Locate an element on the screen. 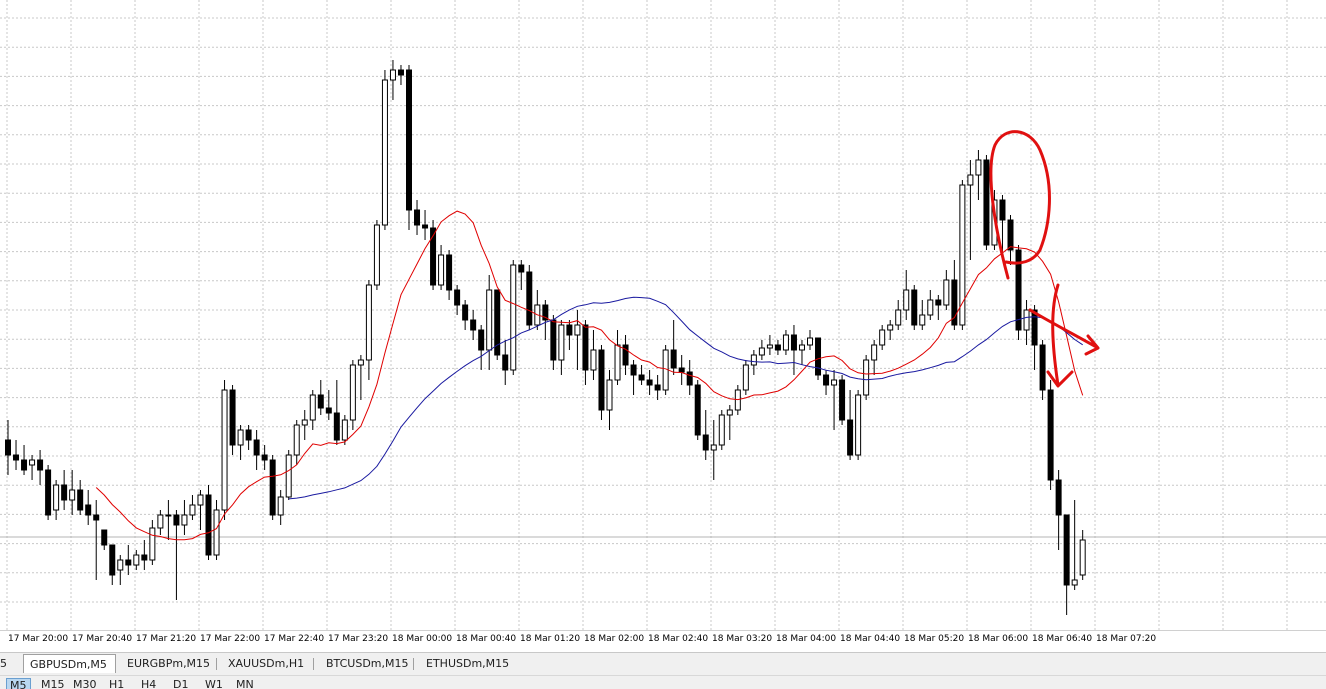 The image size is (1326, 689). x-tick-label: 18 Mar 03:20 is located at coordinates (742, 639).